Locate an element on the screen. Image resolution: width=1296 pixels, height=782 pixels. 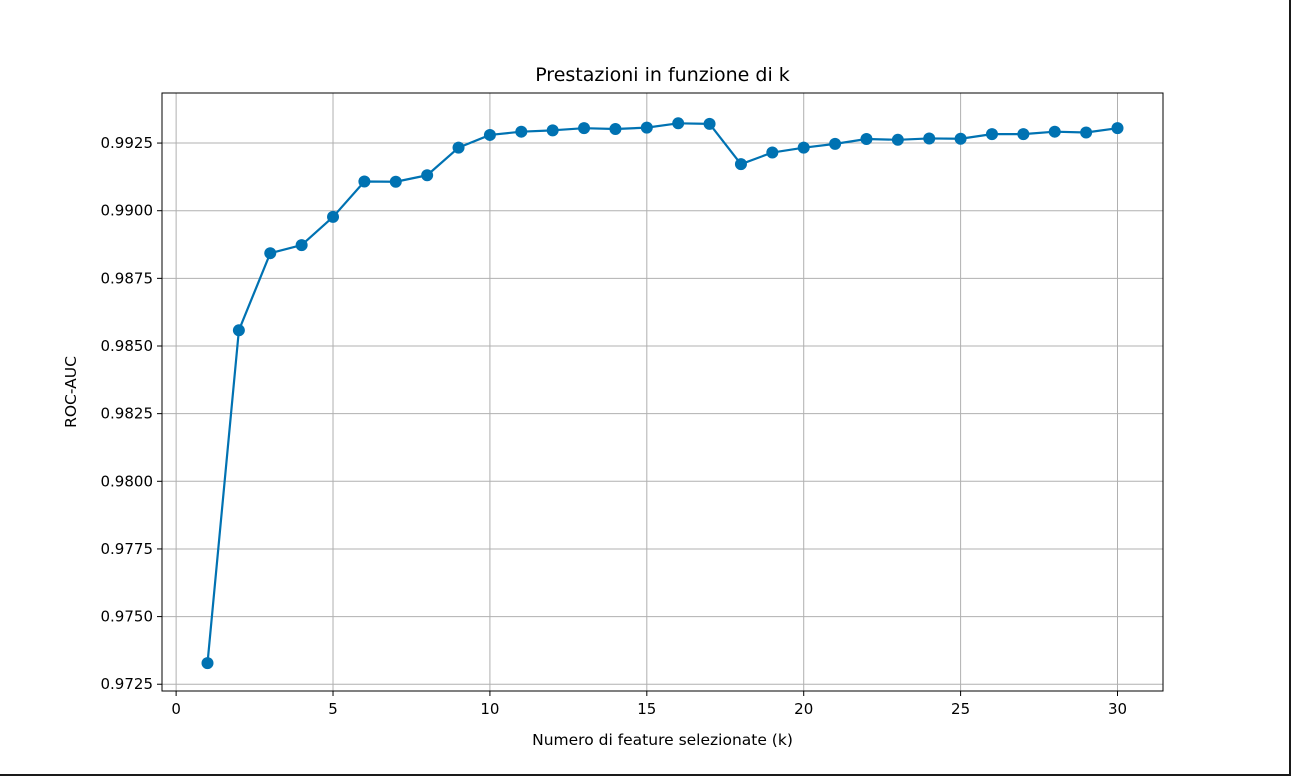
y-tick-label: 0.9750 is located at coordinates (127, 617).